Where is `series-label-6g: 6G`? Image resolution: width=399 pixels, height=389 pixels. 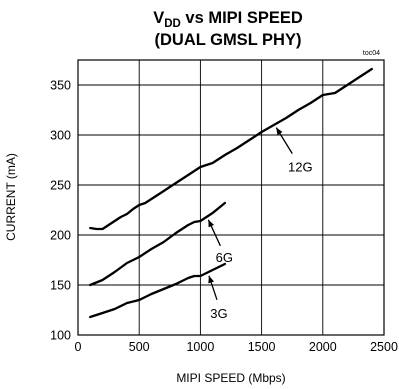
series-label-6g: 6G is located at coordinates (224, 257).